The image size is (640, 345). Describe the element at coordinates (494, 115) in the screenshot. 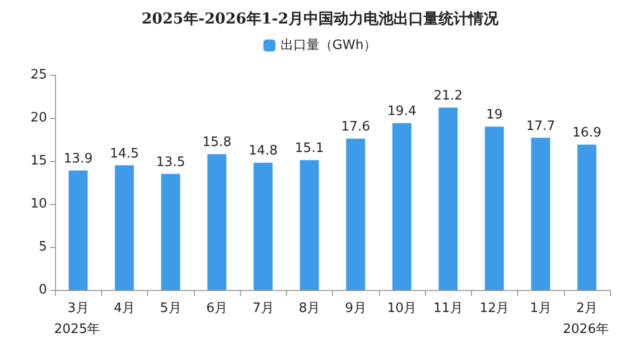

I see `data-label: 19` at that location.